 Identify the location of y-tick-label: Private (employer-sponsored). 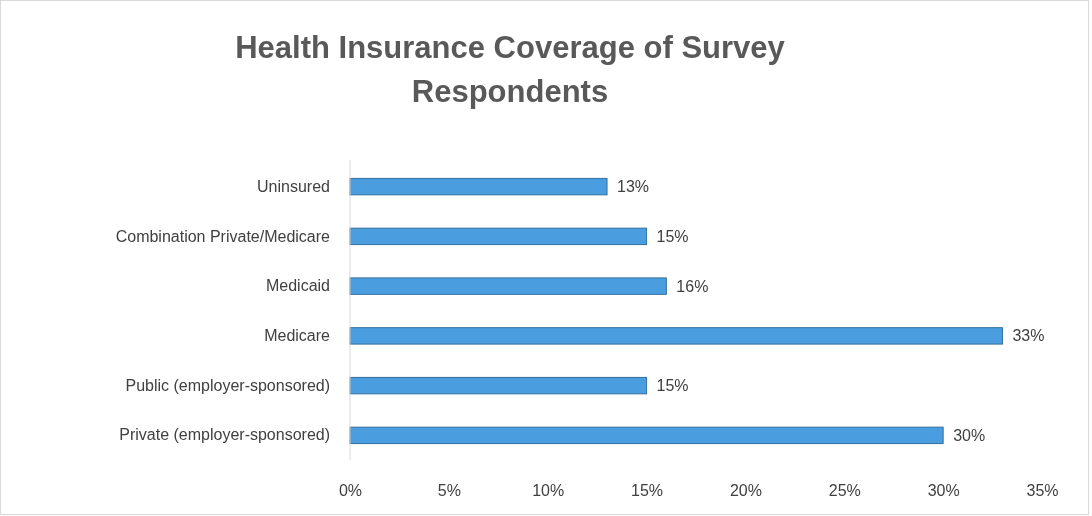
(224, 435).